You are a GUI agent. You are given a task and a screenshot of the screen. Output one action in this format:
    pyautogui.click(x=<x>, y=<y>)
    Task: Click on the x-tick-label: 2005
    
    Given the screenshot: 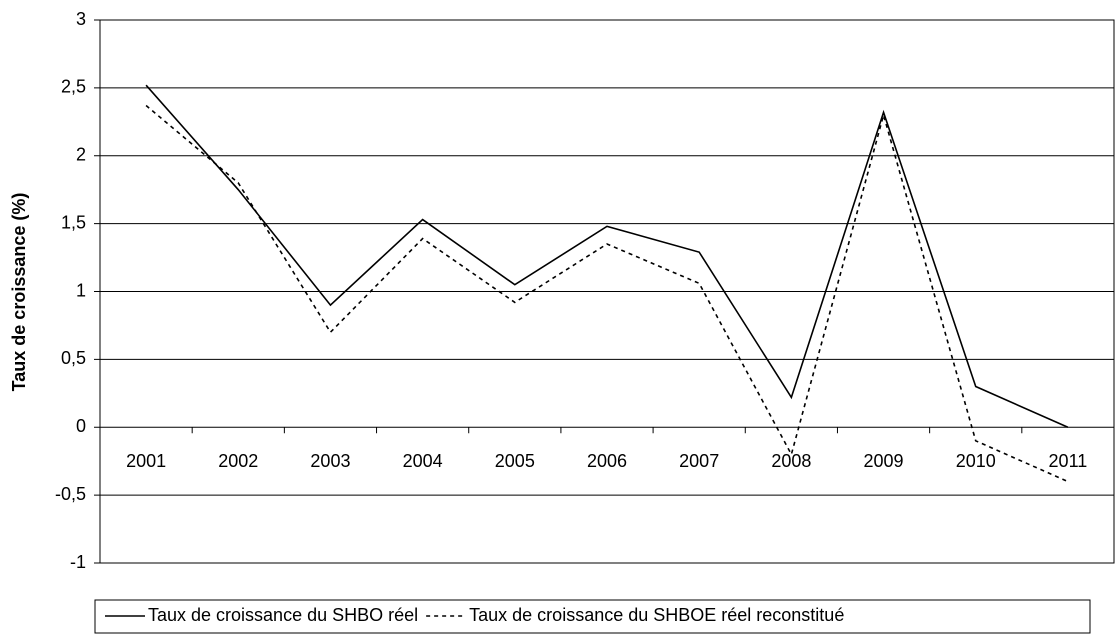 What is the action you would take?
    pyautogui.click(x=515, y=461)
    